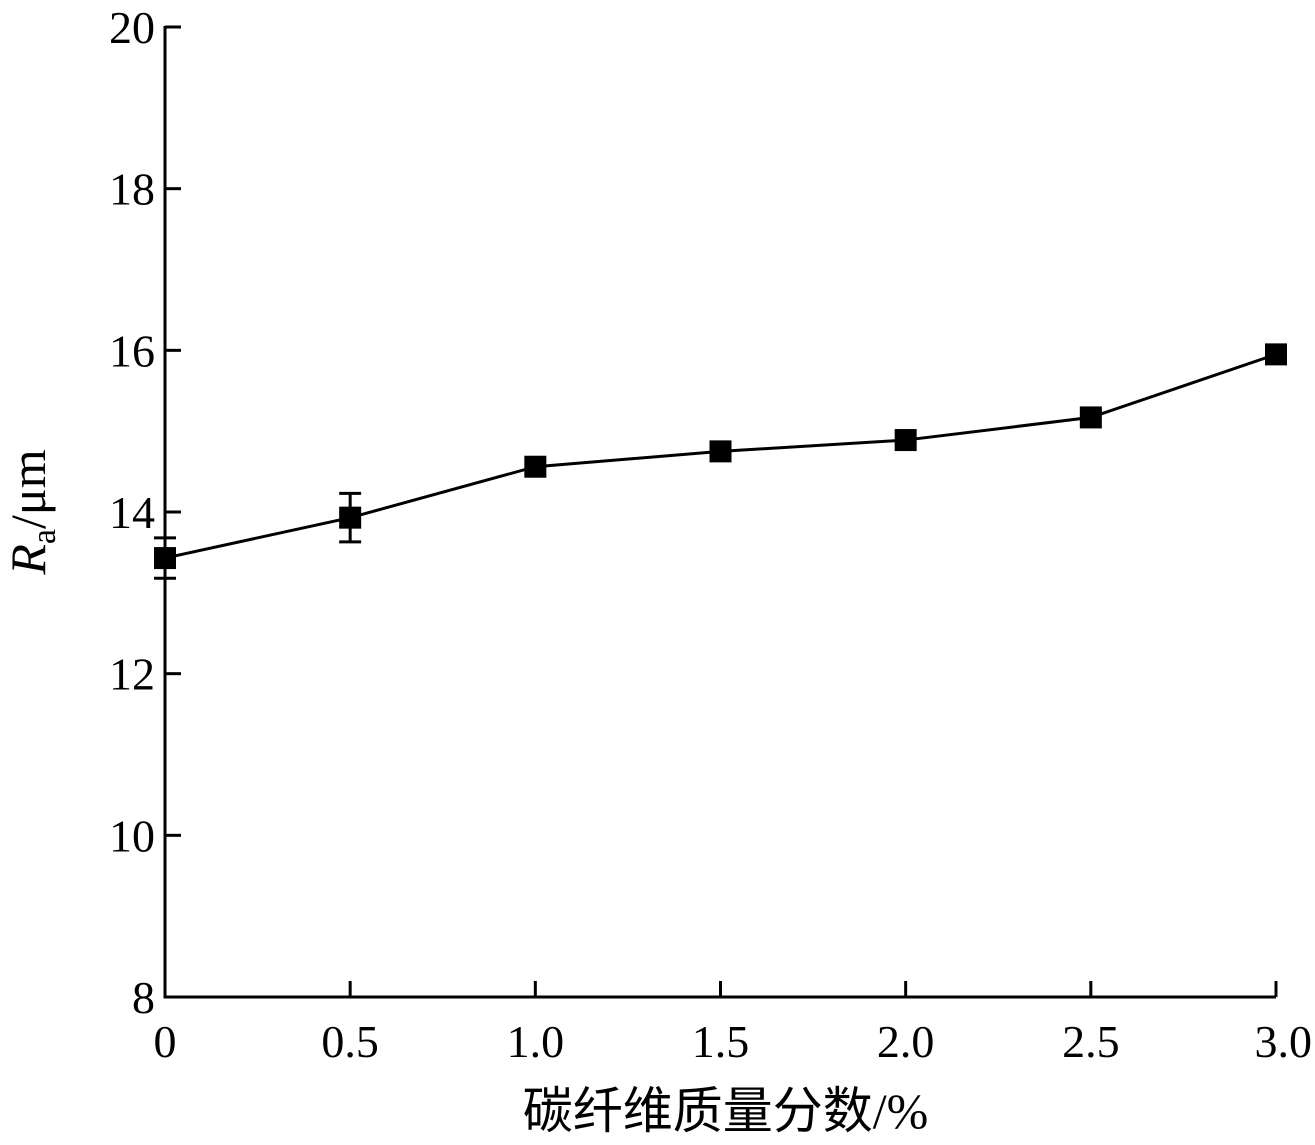 This screenshot has width=1315, height=1145. What do you see at coordinates (906, 1041) in the screenshot?
I see `x-tick-label: 2.0` at bounding box center [906, 1041].